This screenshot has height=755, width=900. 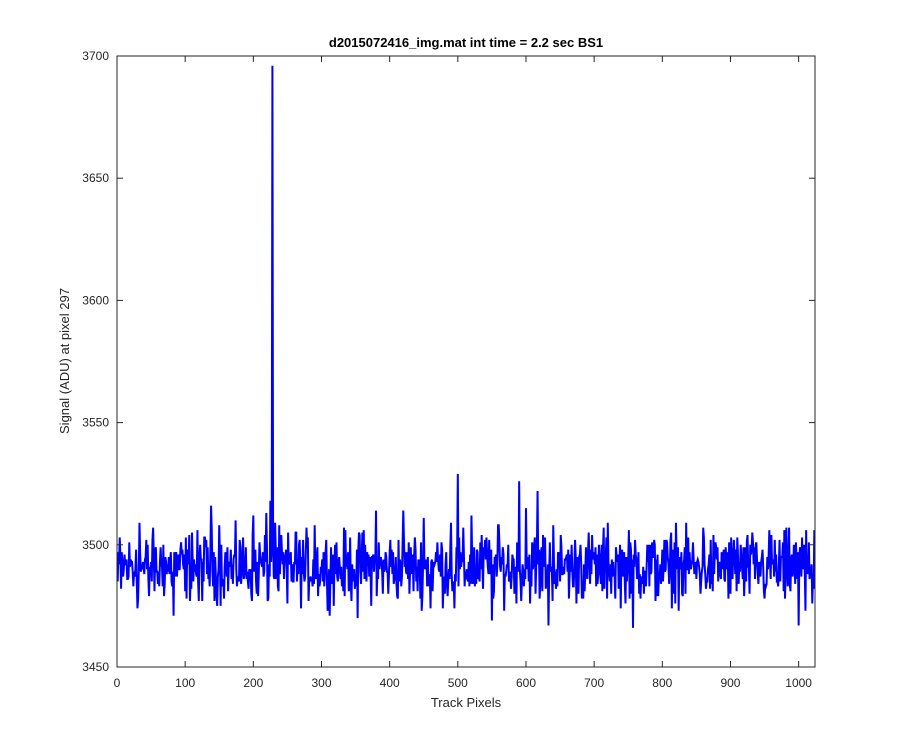 I want to click on x-tick-label: 100, so click(x=185, y=683).